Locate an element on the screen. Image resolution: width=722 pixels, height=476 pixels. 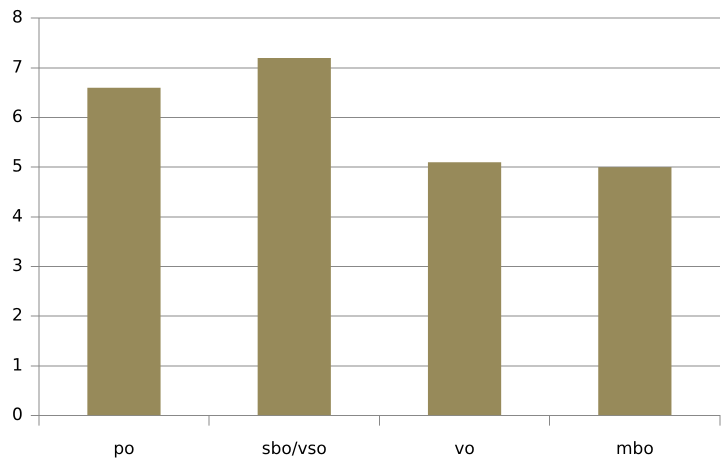
y-tick-label: 4 is located at coordinates (17, 216).